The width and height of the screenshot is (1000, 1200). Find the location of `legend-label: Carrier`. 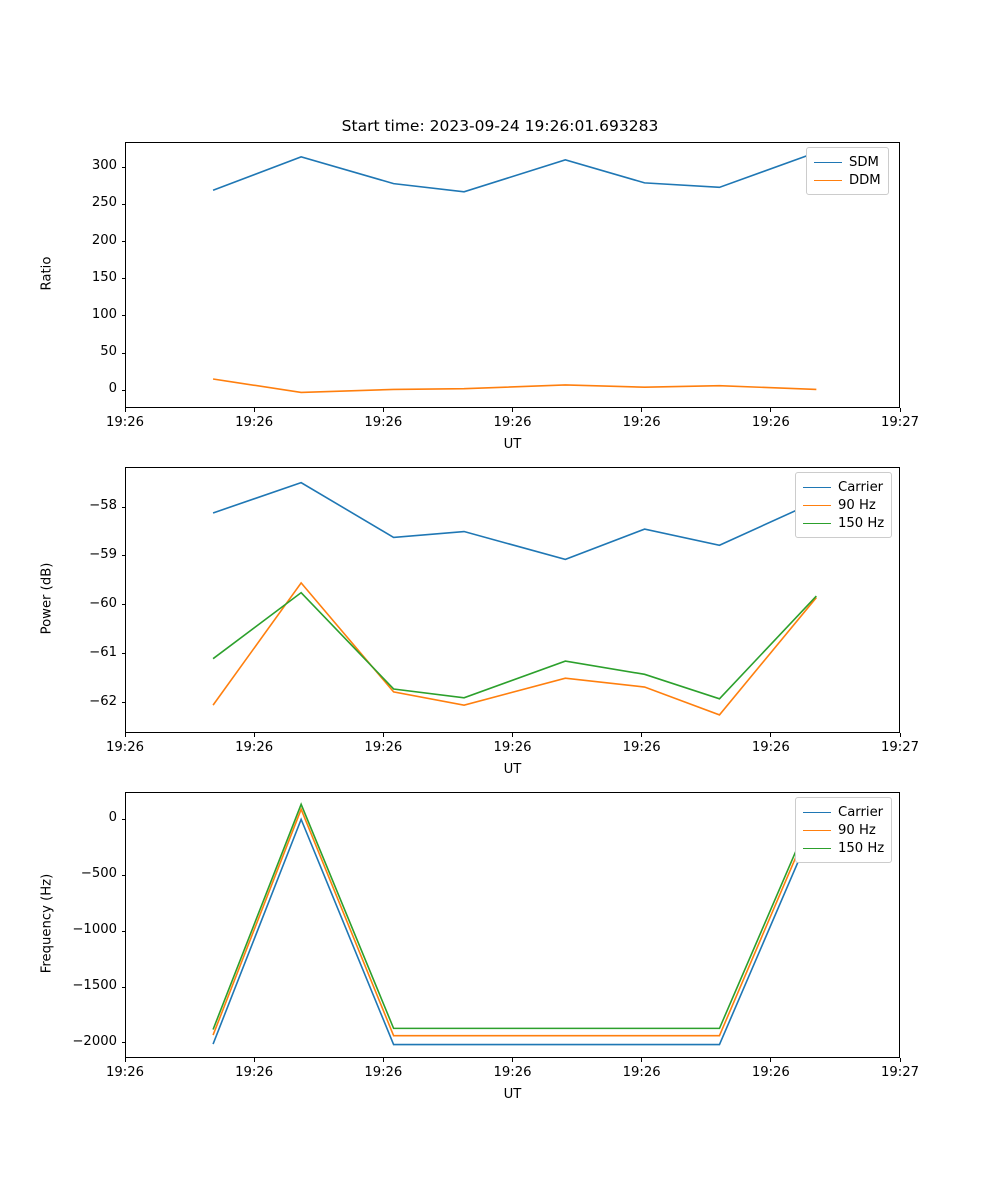

legend-label: Carrier is located at coordinates (861, 487).